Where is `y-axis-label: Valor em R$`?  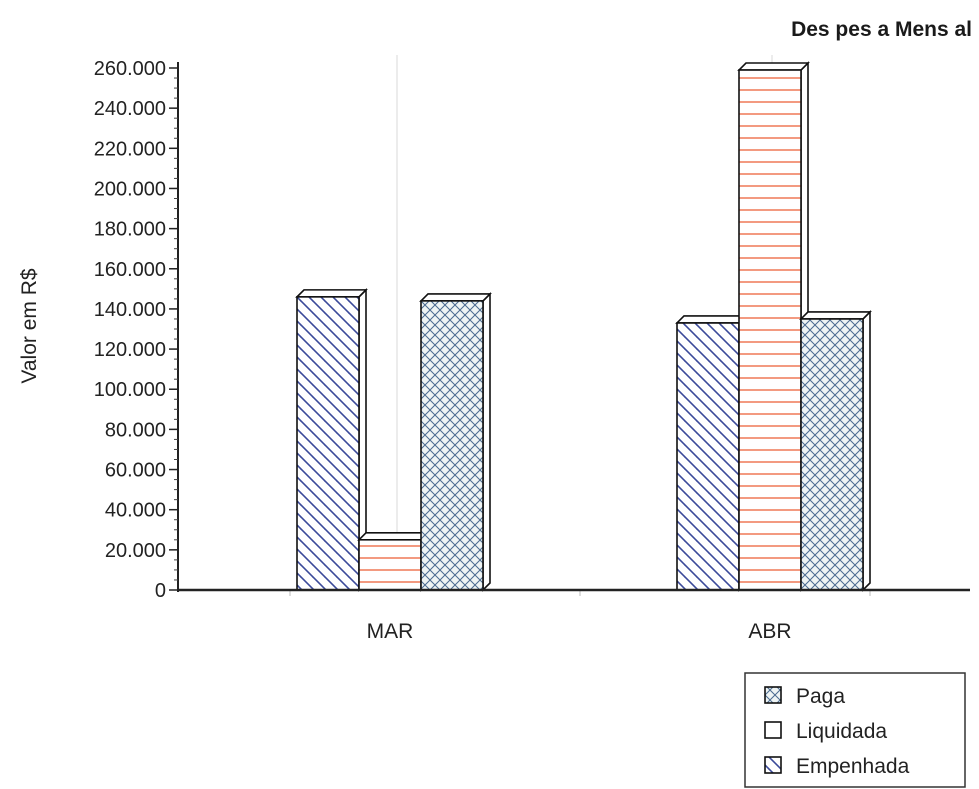
y-axis-label: Valor em R$ is located at coordinates (29, 325).